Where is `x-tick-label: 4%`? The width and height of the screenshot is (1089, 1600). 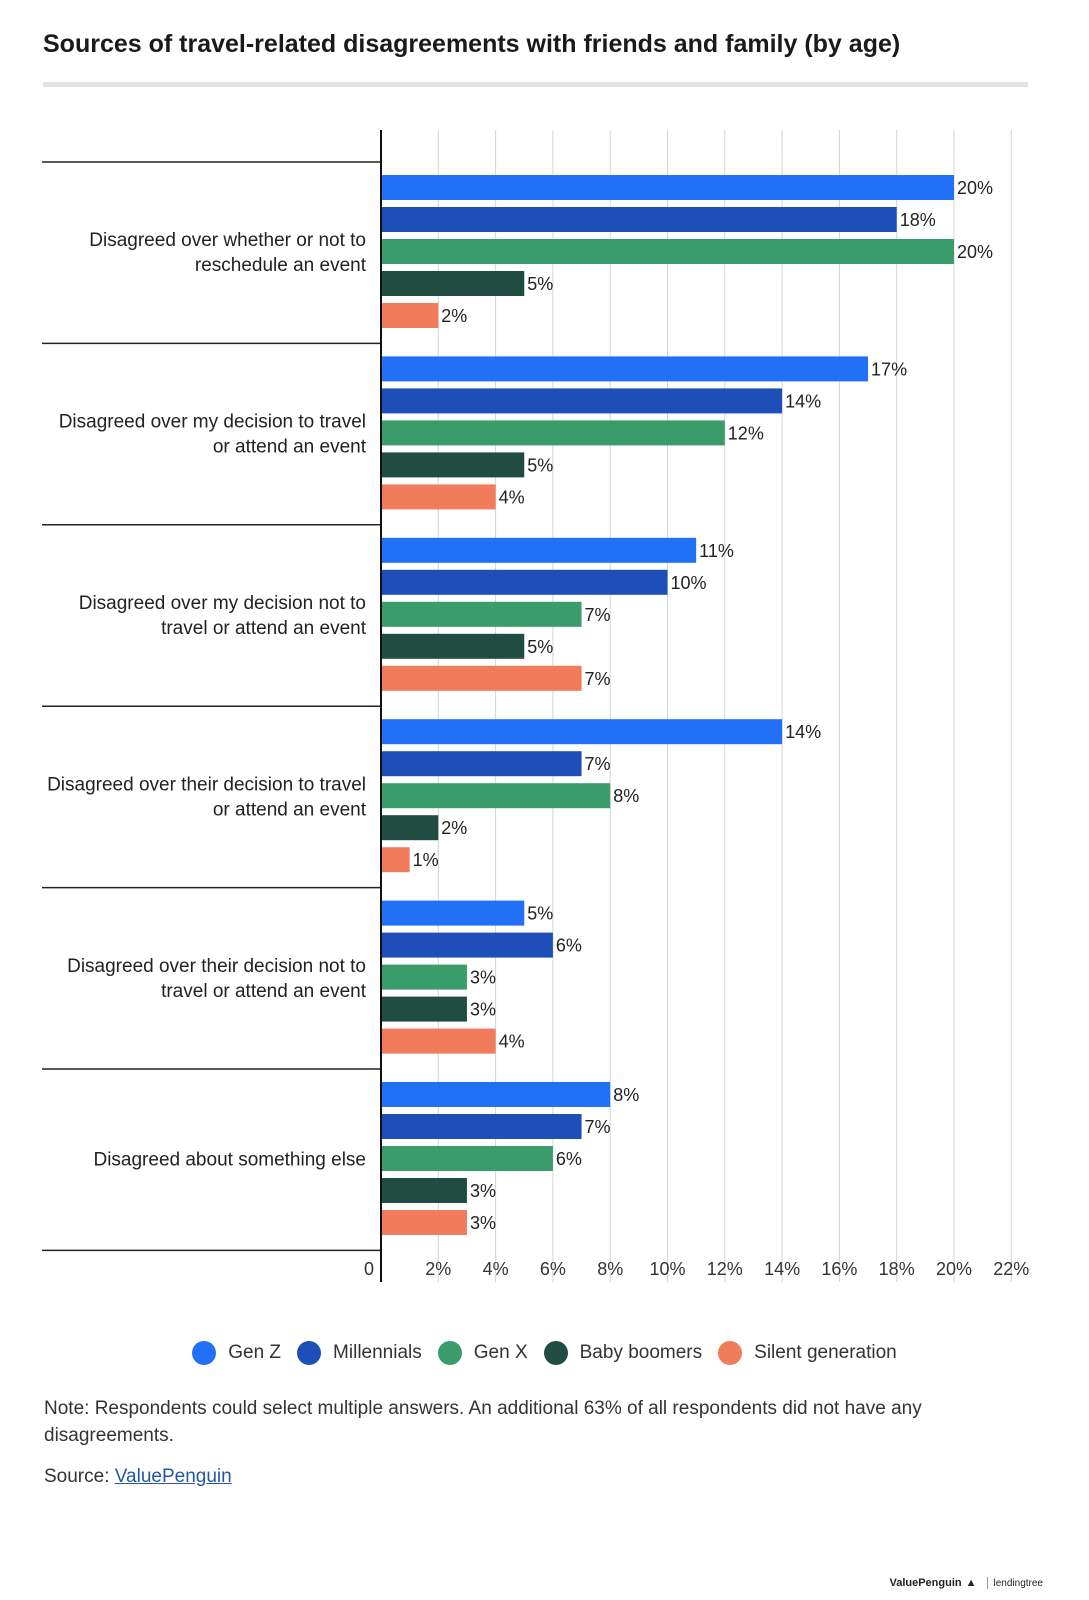 x-tick-label: 4% is located at coordinates (496, 1269).